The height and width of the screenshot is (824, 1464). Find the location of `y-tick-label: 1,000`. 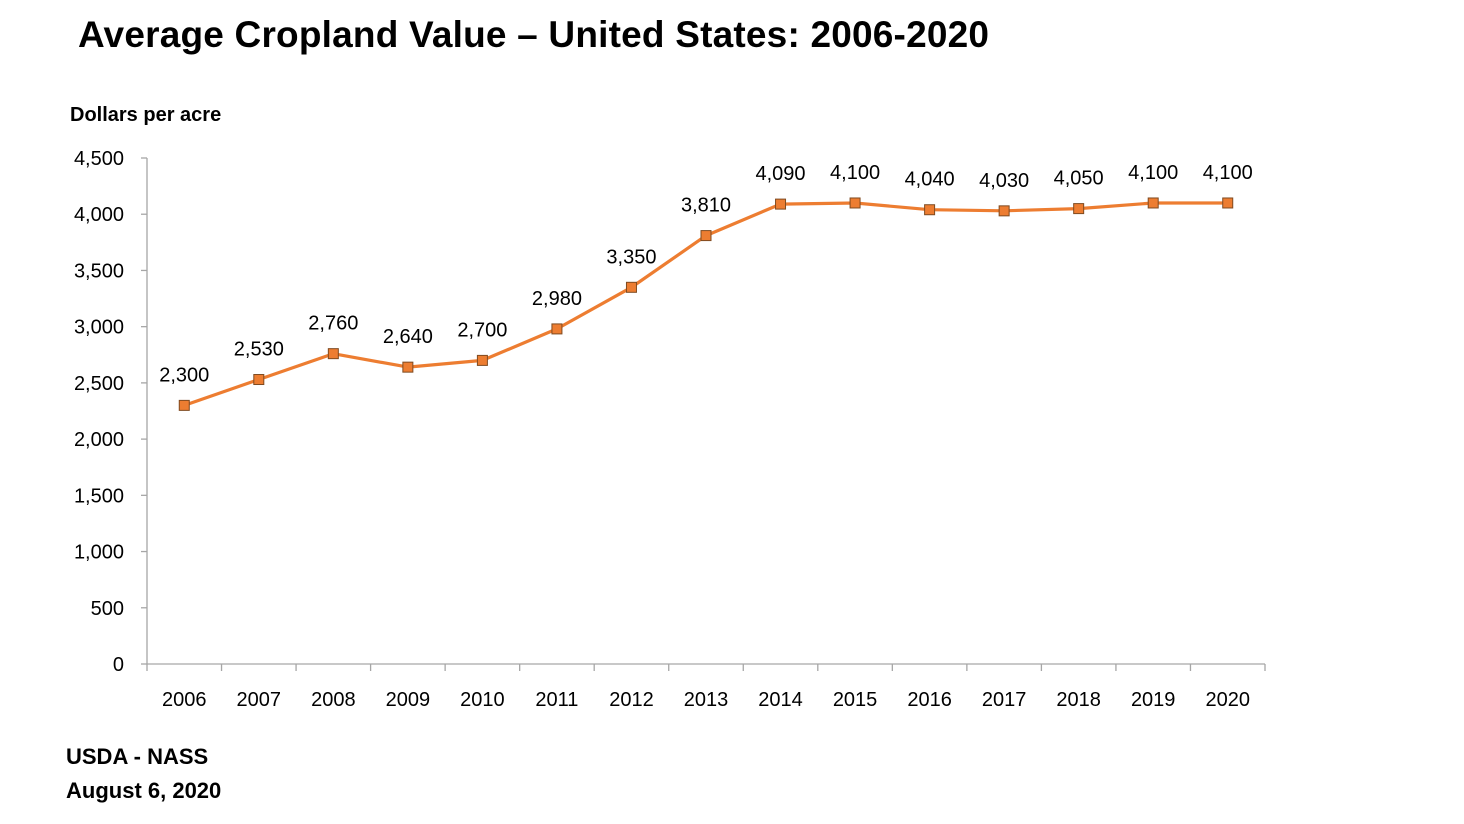

y-tick-label: 1,000 is located at coordinates (99, 553).